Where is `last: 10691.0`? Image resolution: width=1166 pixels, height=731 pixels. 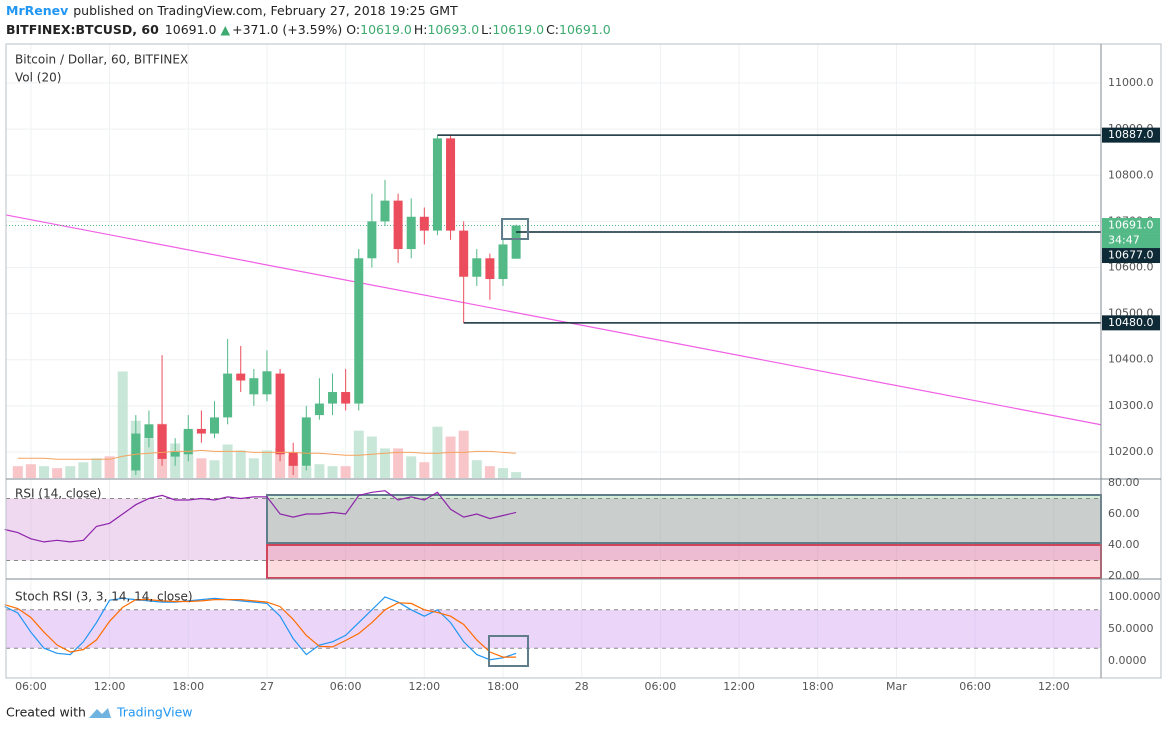
last: 10691.0 is located at coordinates (191, 29).